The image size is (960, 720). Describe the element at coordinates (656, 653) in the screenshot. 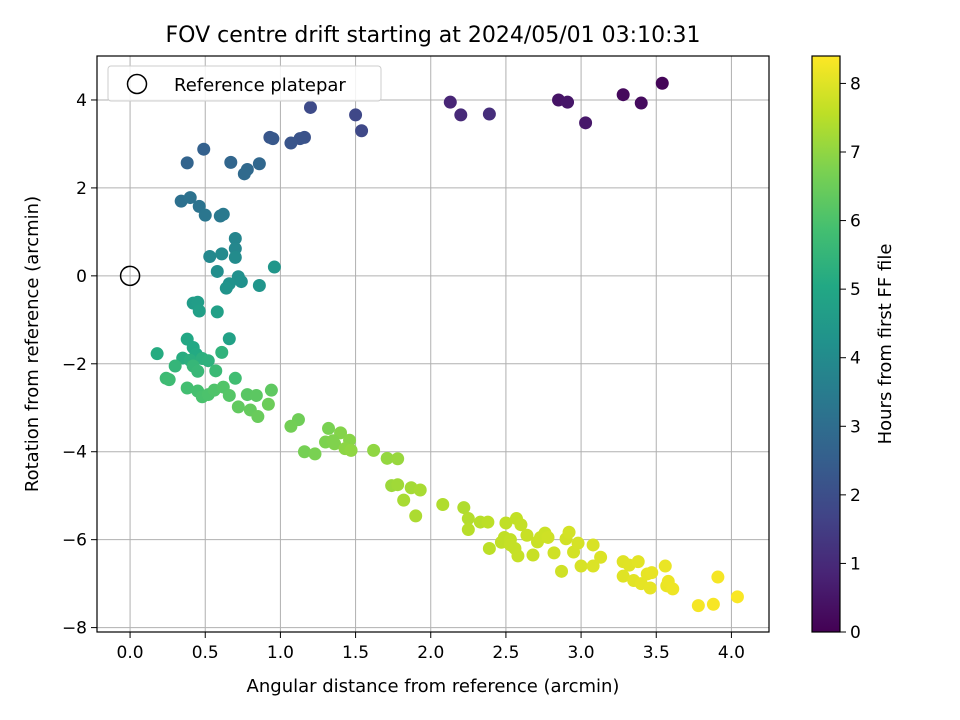

I see `x-tick-label: 3.5` at that location.